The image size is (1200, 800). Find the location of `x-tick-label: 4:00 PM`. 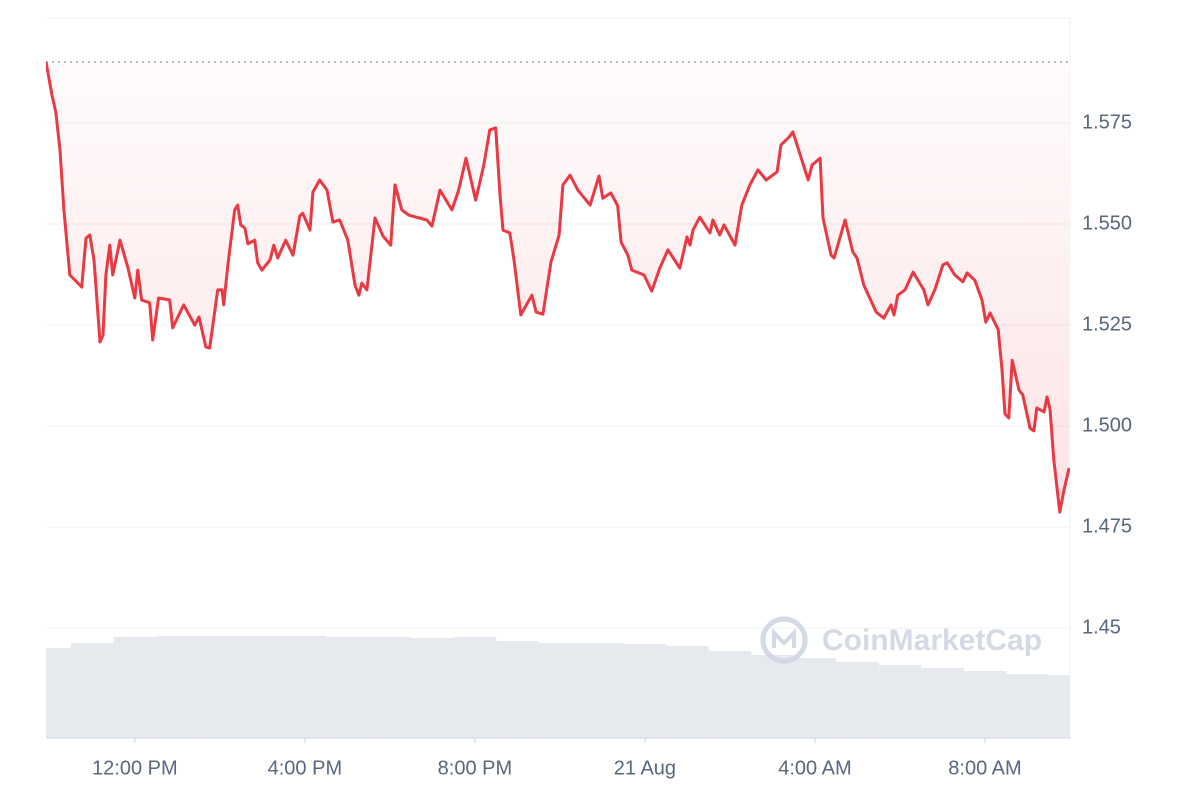

x-tick-label: 4:00 PM is located at coordinates (305, 768).